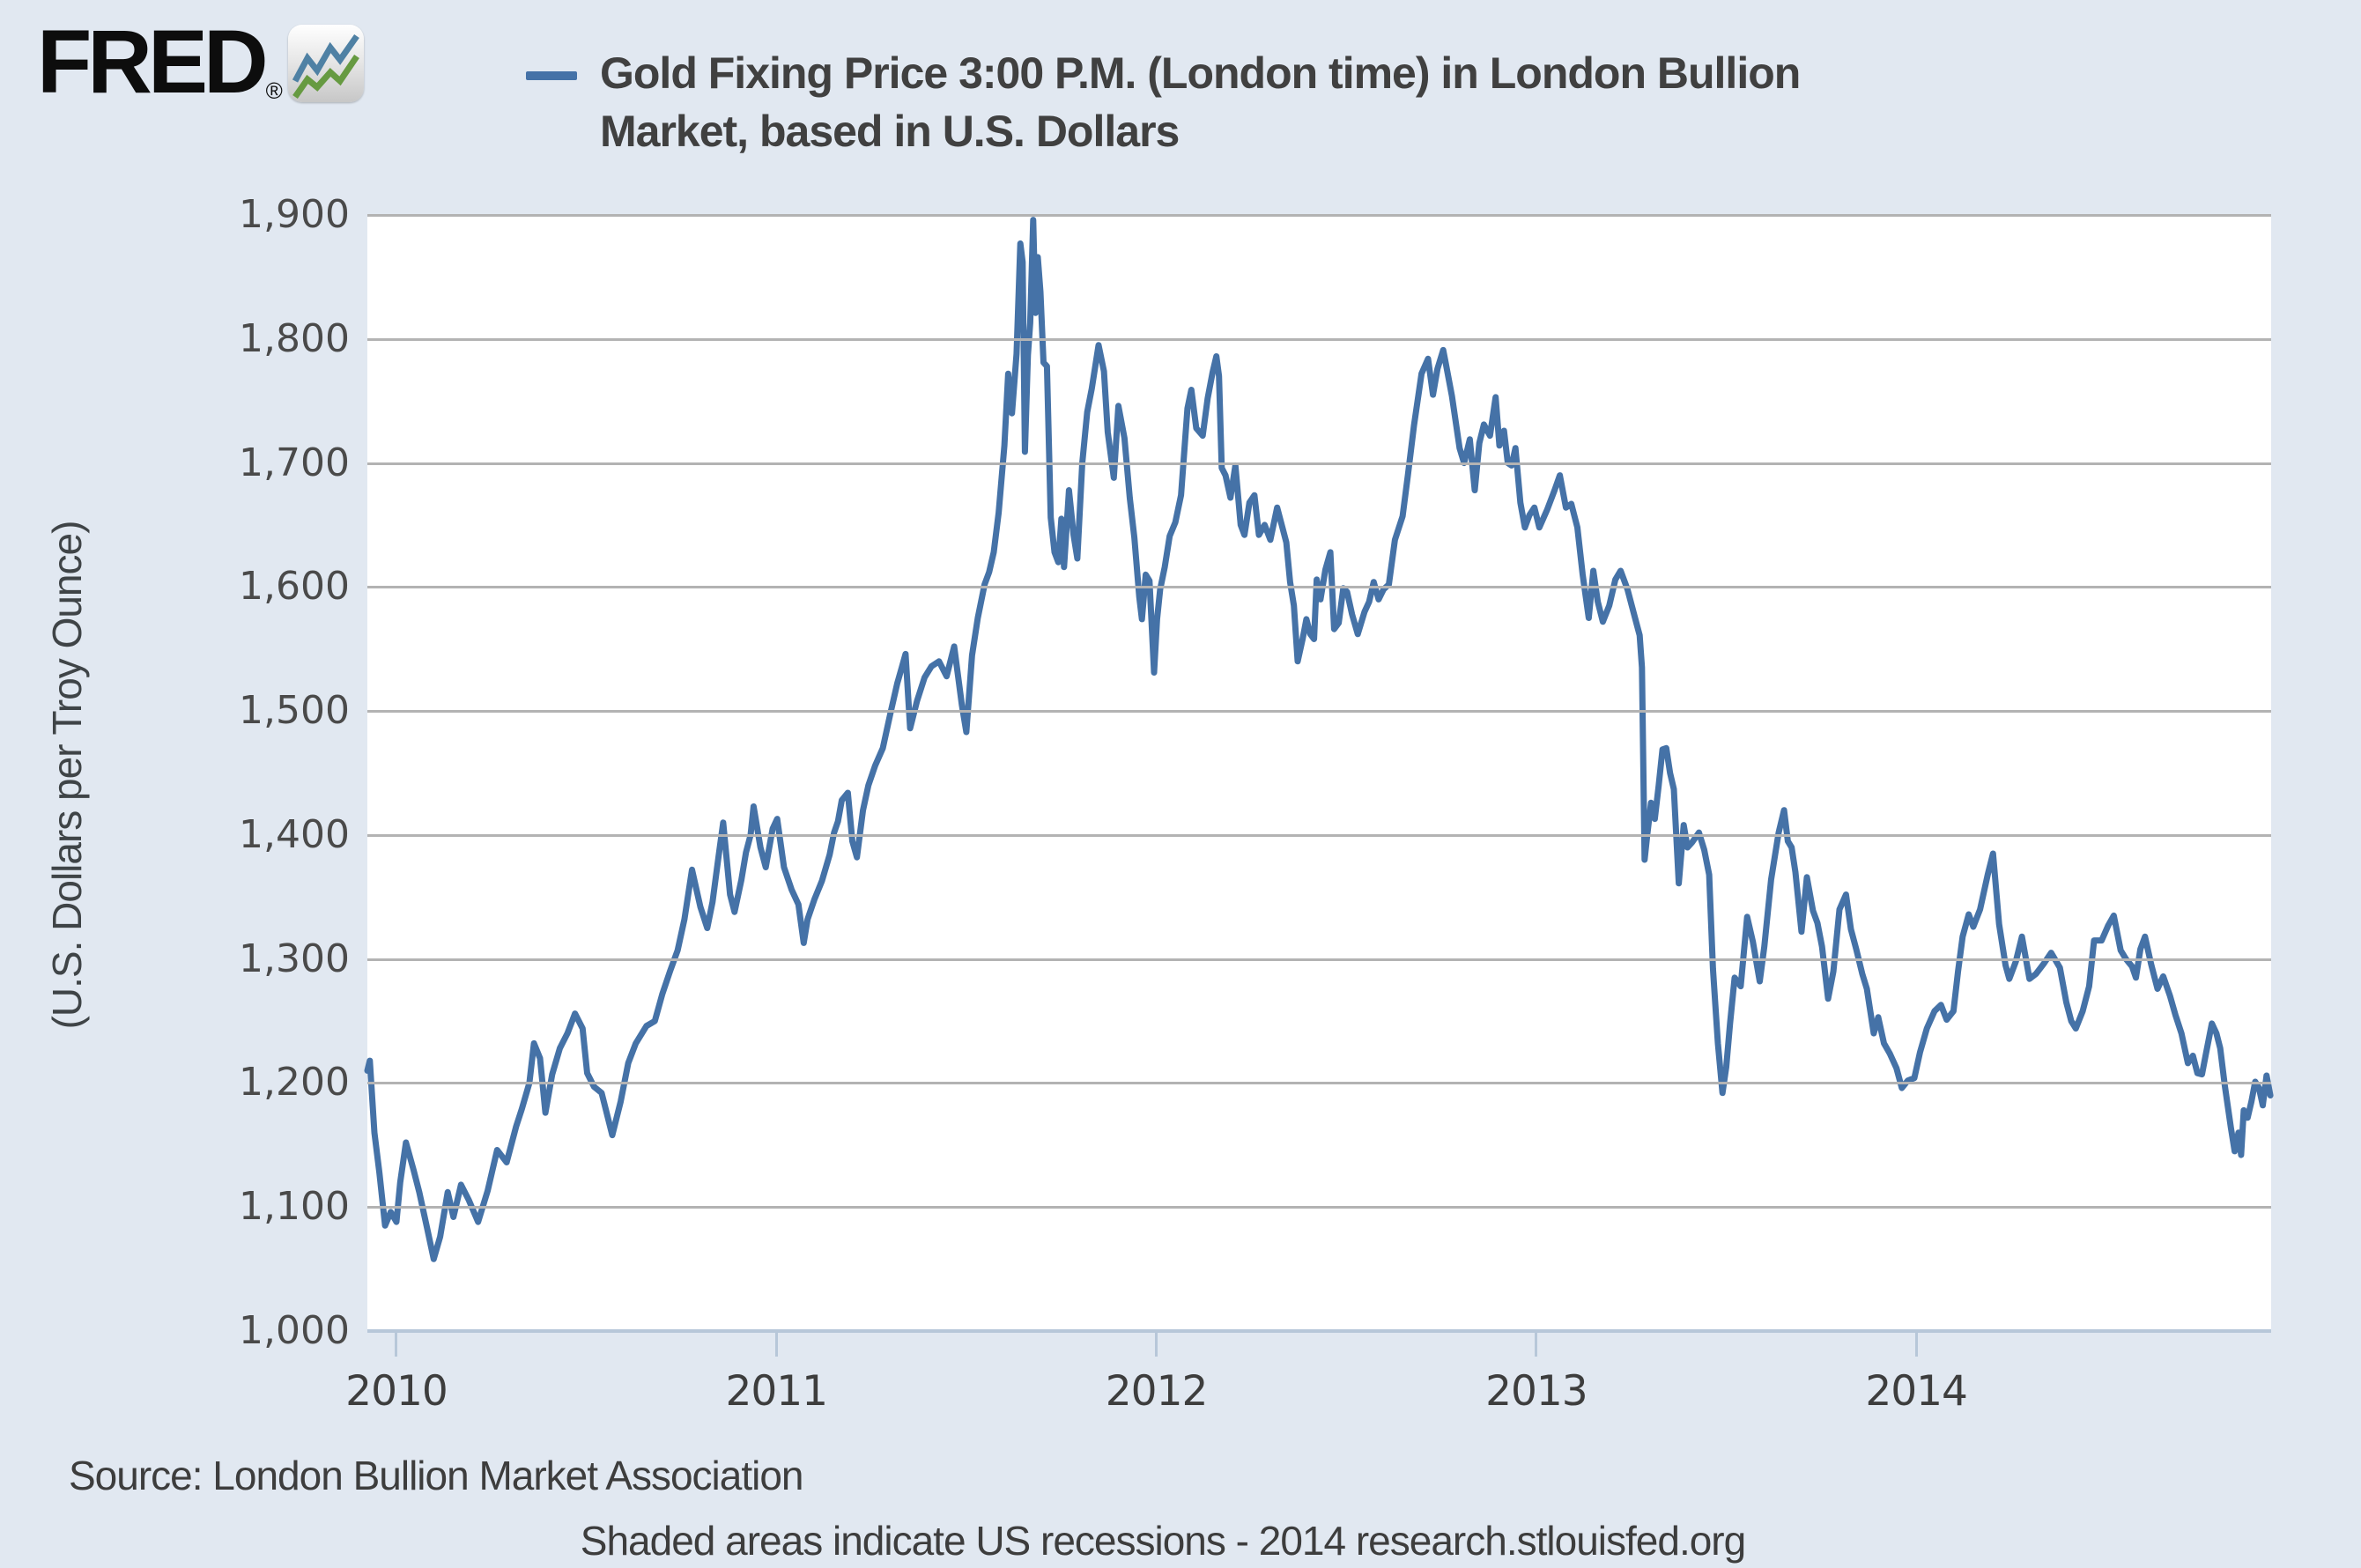  What do you see at coordinates (1916, 1345) in the screenshot?
I see `x-tick-2014` at bounding box center [1916, 1345].